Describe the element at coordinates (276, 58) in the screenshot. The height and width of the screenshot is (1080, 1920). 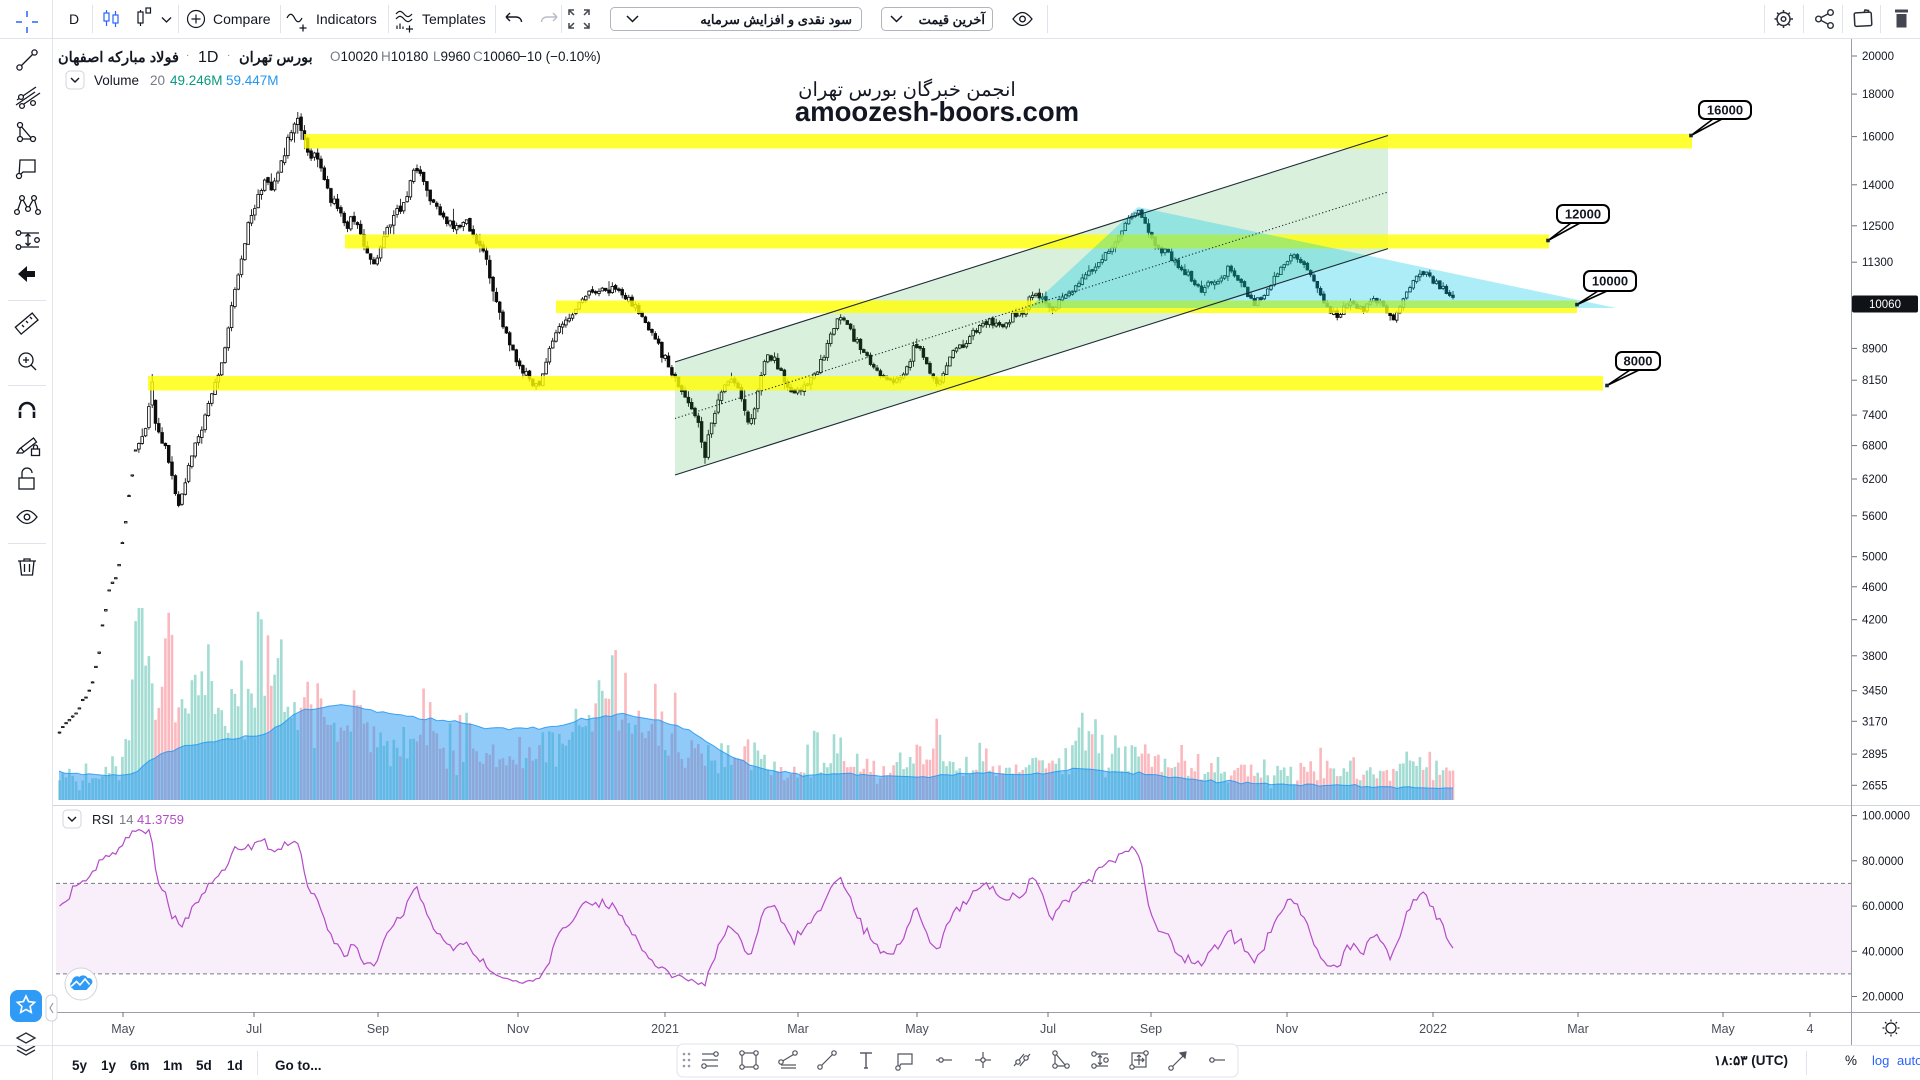
I see `svg-text: بورس تهران` at that location.